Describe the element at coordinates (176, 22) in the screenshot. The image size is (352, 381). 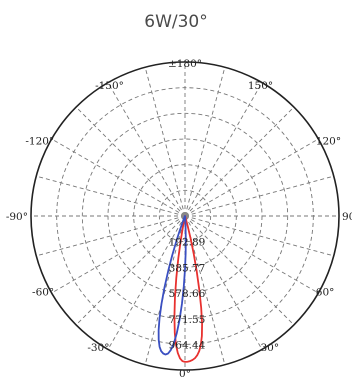
I see `chart-title: 6W/30°` at that location.